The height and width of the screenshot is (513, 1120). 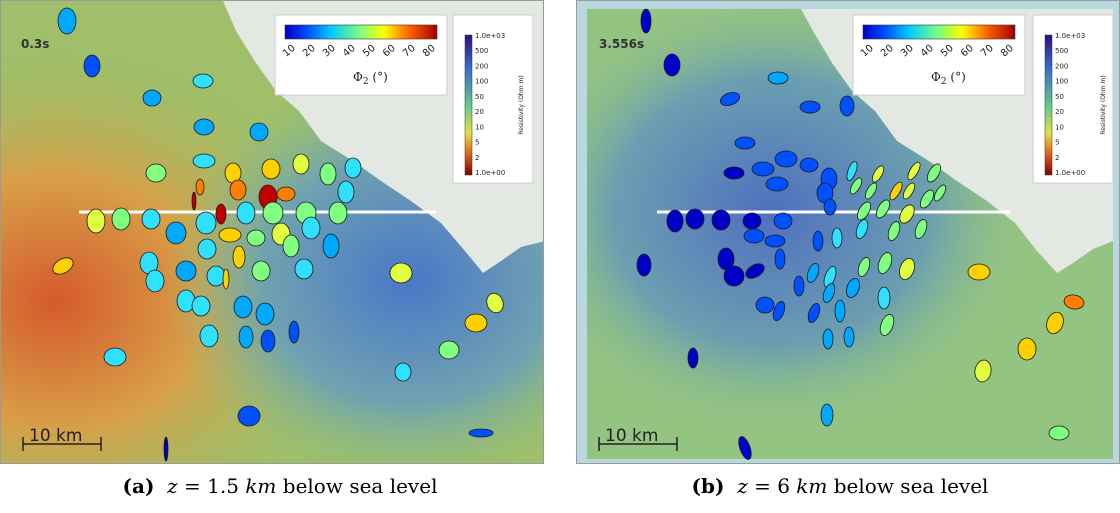 I want to click on caption-a: (a) z = 1.5 km below sea level, so click(x=280, y=486).